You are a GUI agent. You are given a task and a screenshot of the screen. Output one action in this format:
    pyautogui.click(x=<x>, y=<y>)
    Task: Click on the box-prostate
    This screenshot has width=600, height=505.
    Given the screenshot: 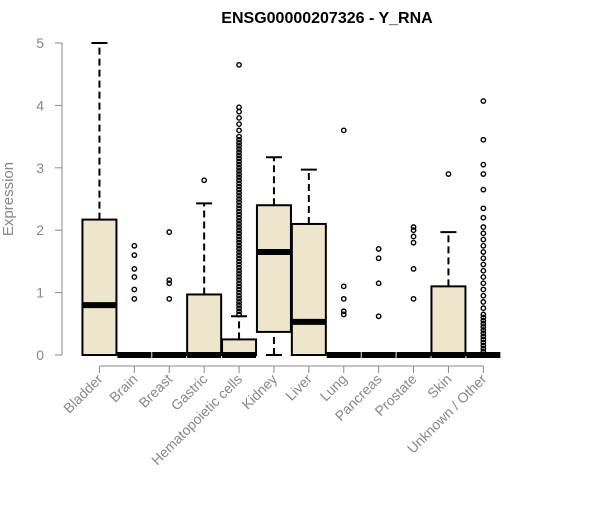 What is the action you would take?
    pyautogui.click(x=413, y=291)
    